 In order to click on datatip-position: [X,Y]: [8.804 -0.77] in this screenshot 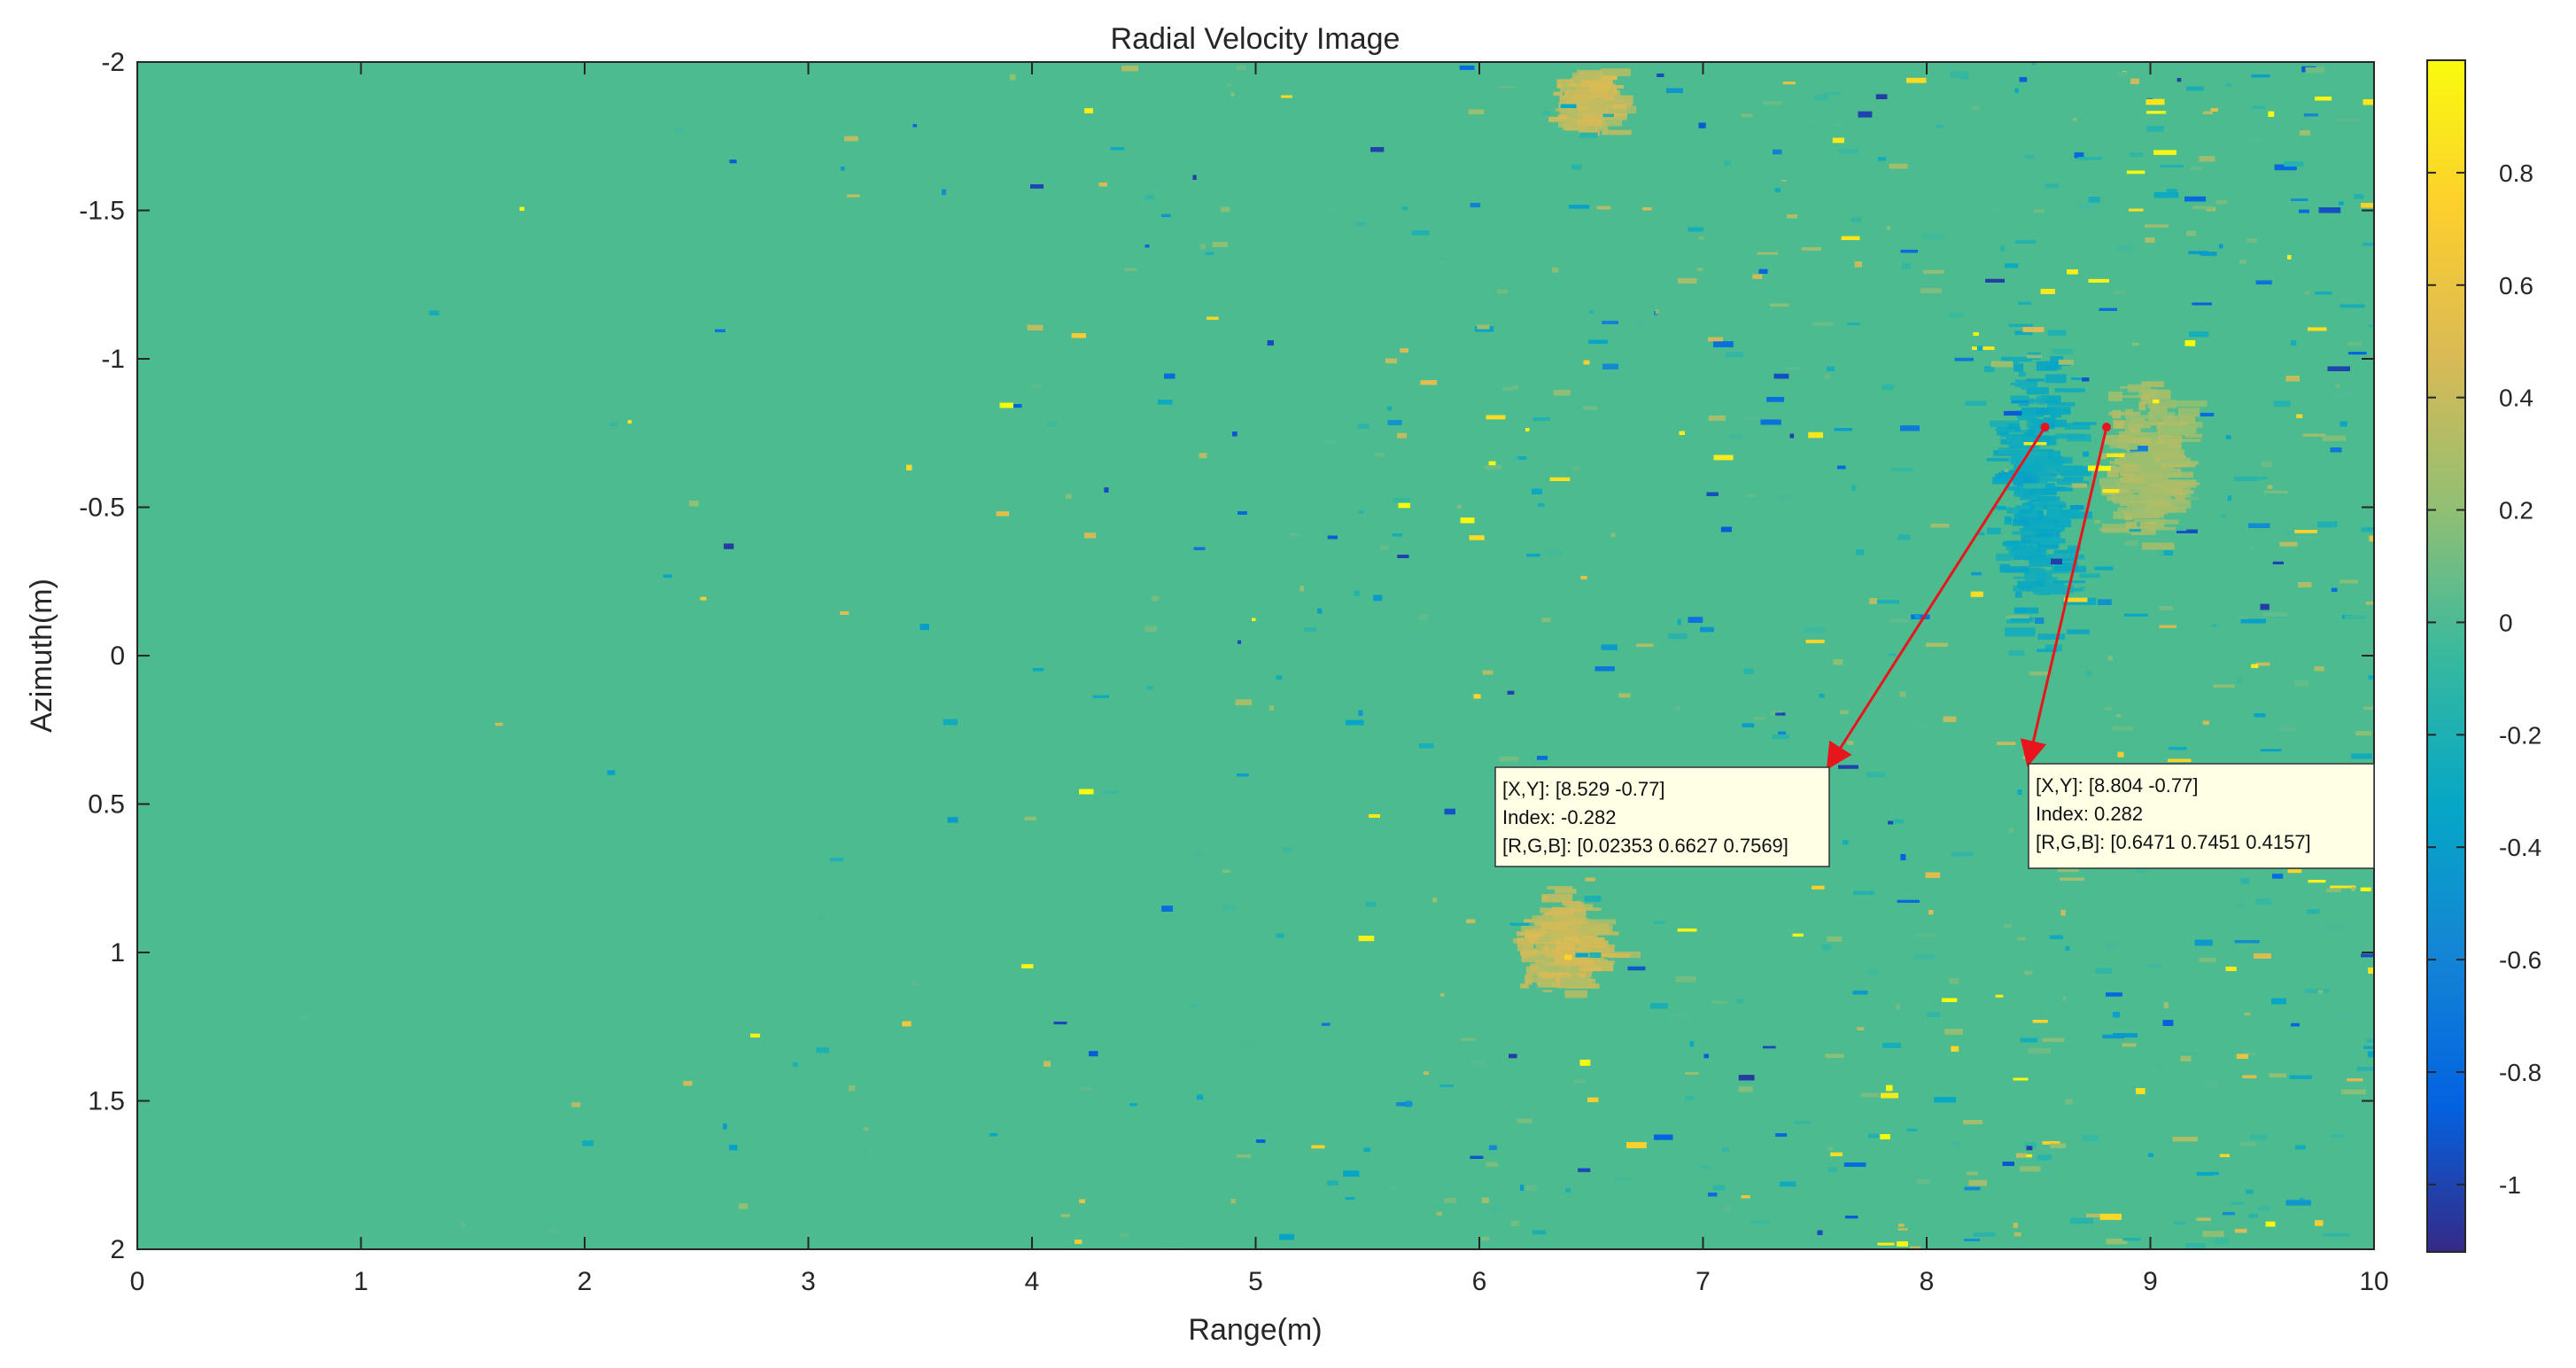, I will do `click(2117, 786)`.